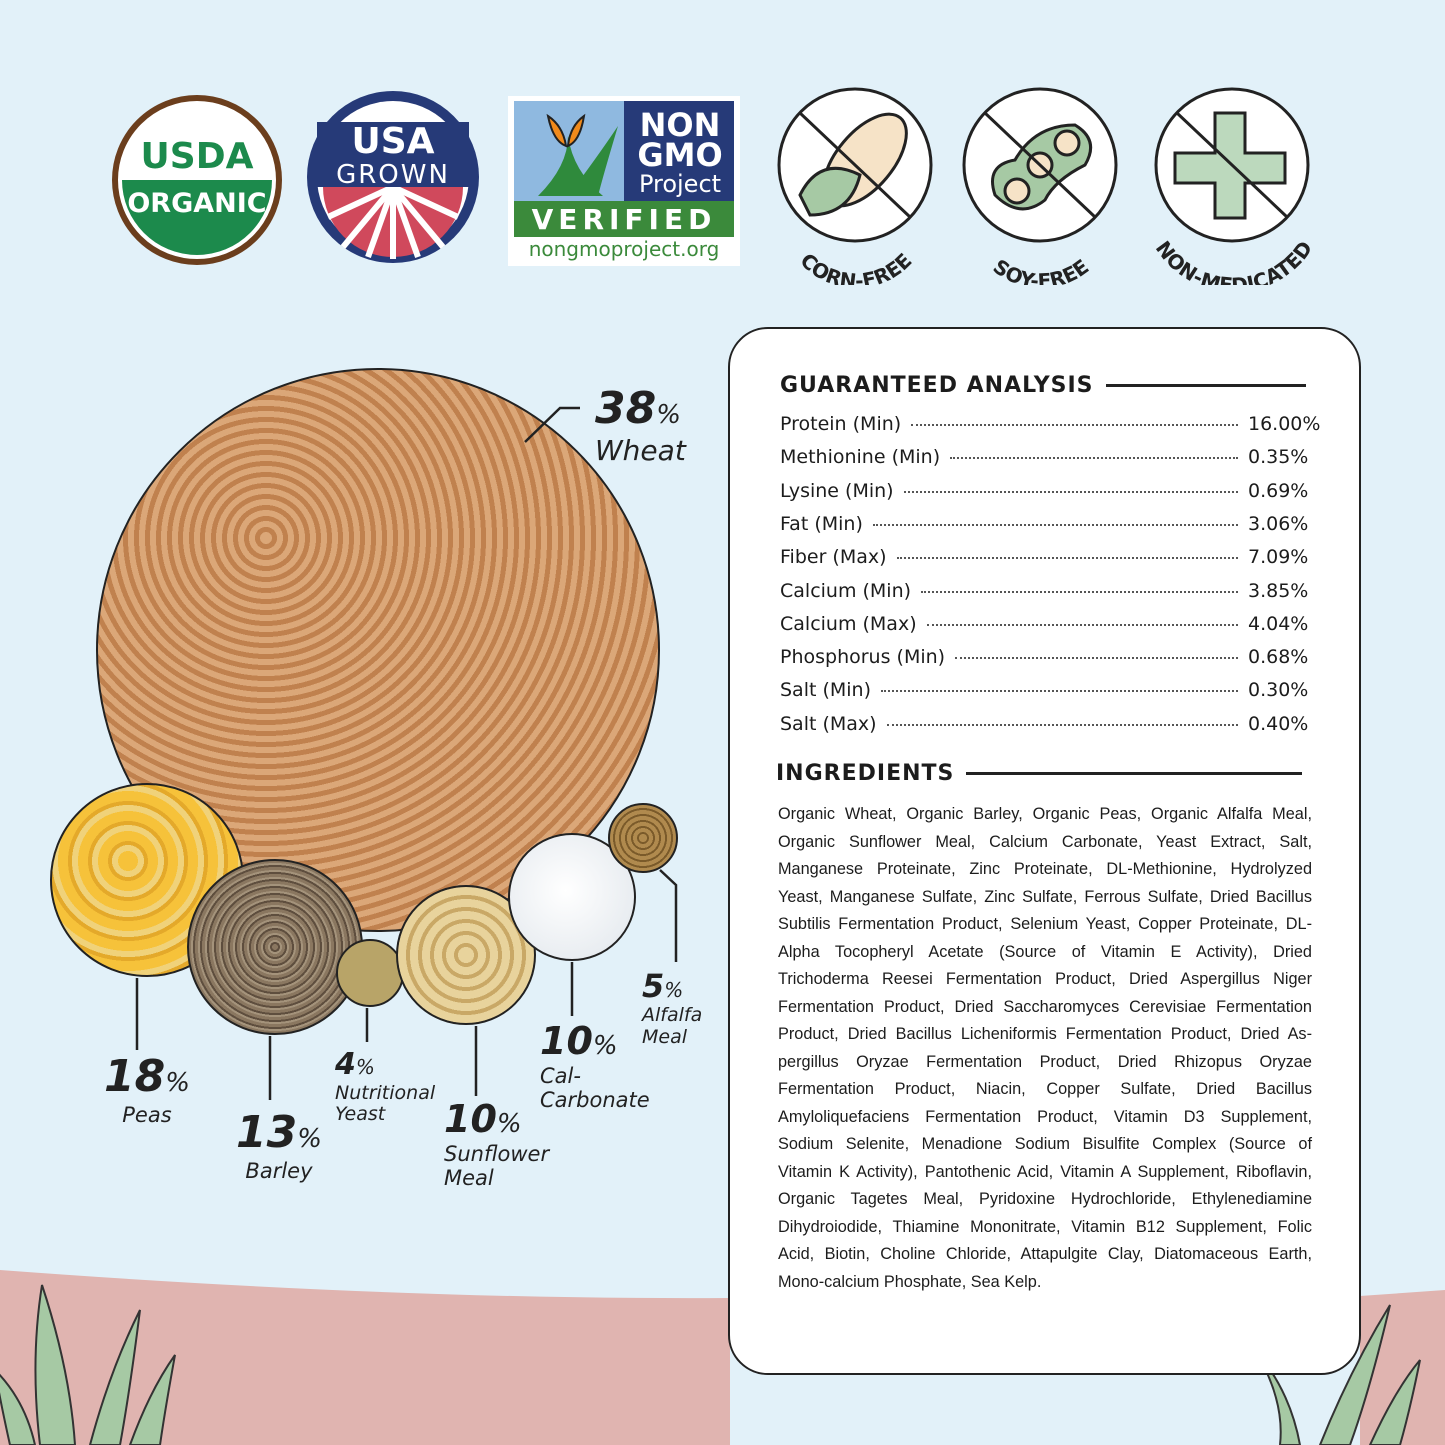 Image resolution: width=1445 pixels, height=1445 pixels. I want to click on analysis-value: 0.69%, so click(1278, 490).